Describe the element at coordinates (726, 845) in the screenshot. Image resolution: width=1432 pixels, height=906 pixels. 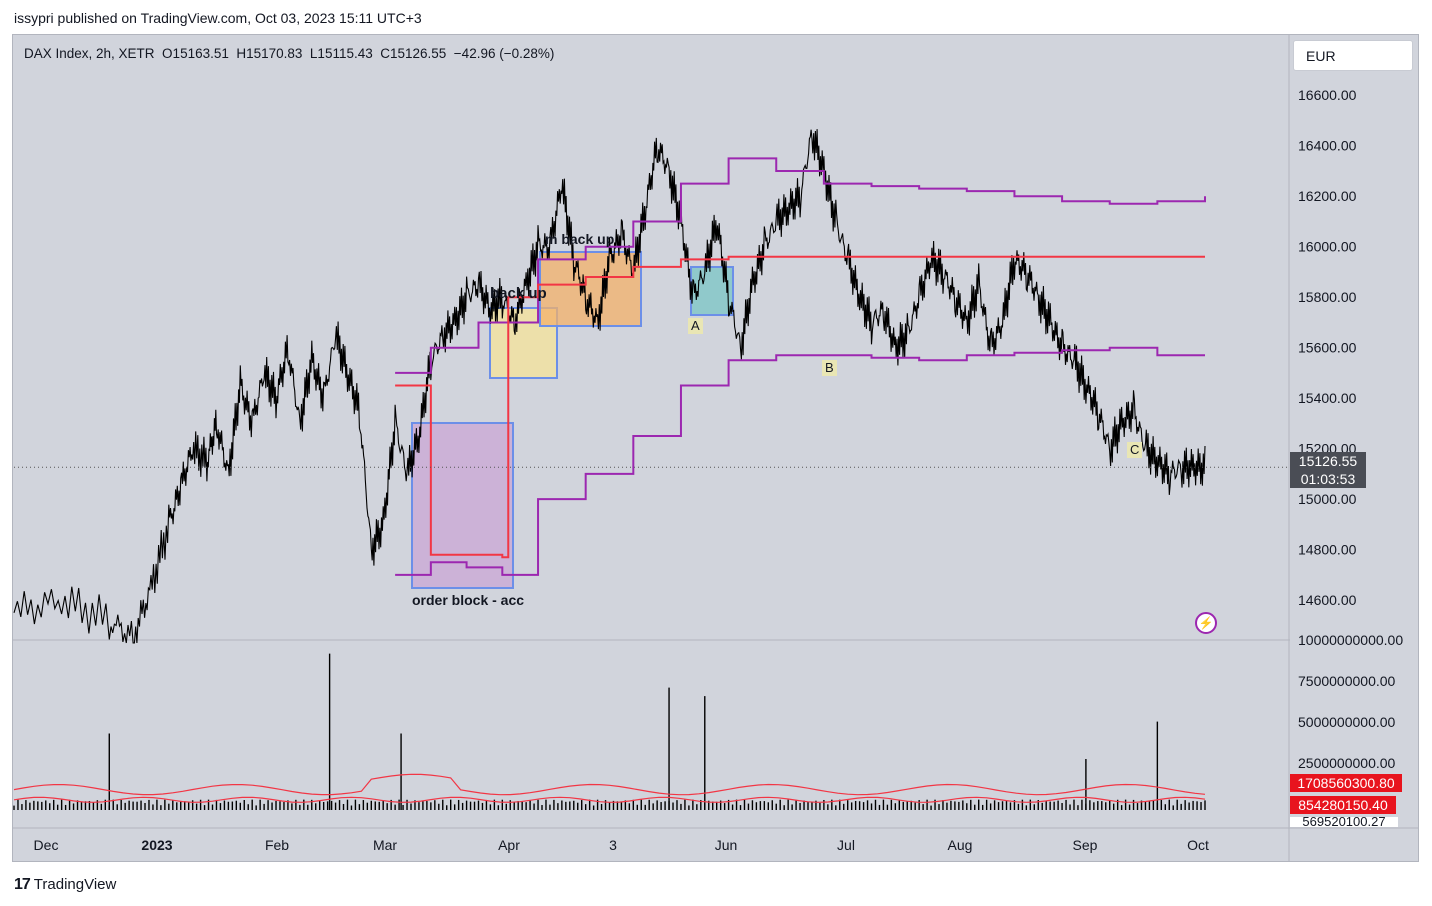
I see `x-tick-label: Jun` at that location.